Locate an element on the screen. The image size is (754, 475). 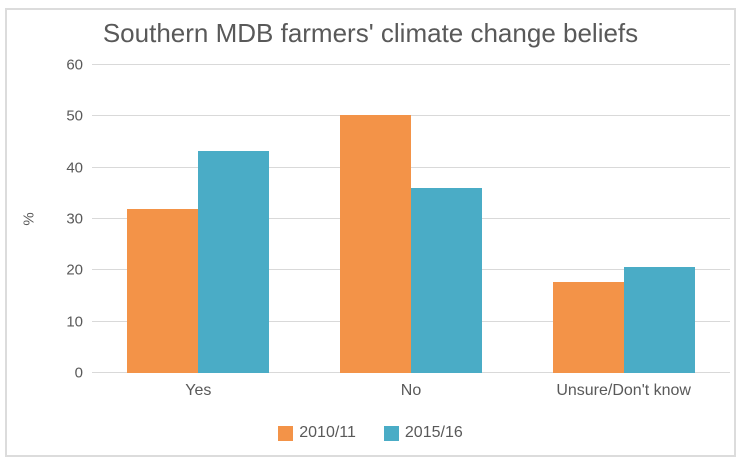
legend-label: 2010/11 is located at coordinates (327, 432).